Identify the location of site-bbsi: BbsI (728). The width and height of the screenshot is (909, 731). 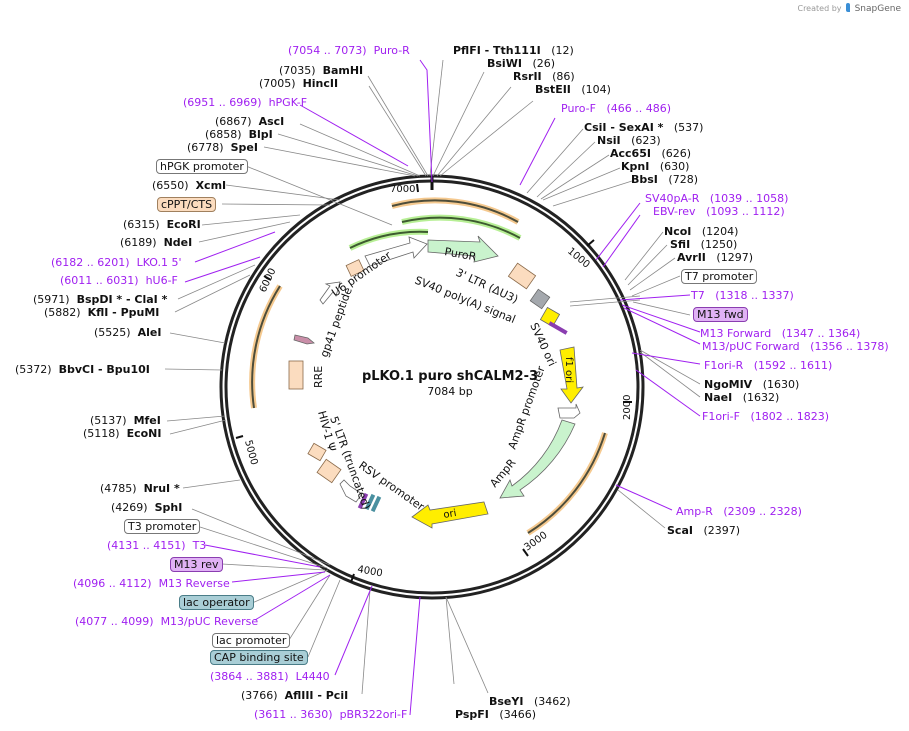
(664, 179).